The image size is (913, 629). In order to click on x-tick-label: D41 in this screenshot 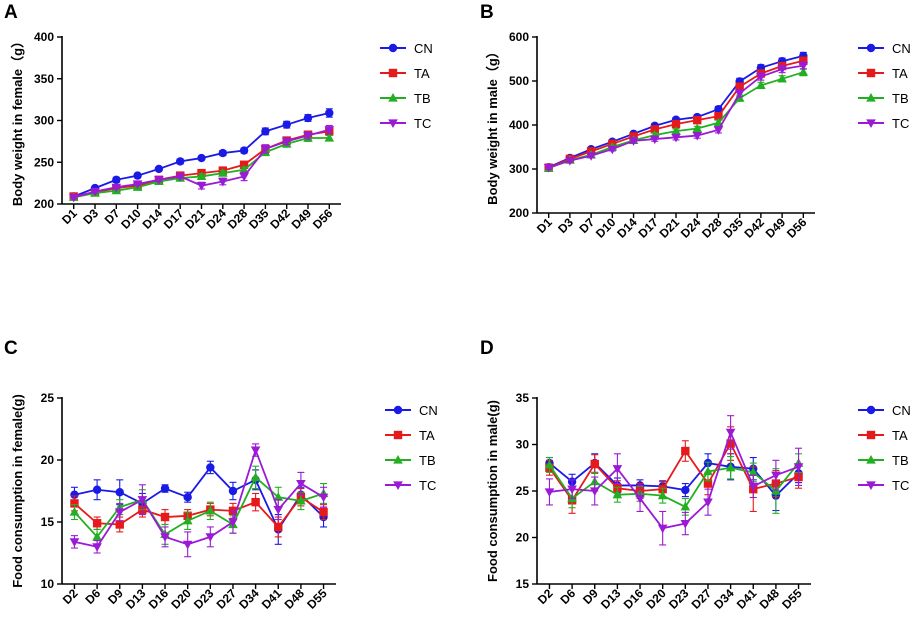, I will do `click(272, 599)`.